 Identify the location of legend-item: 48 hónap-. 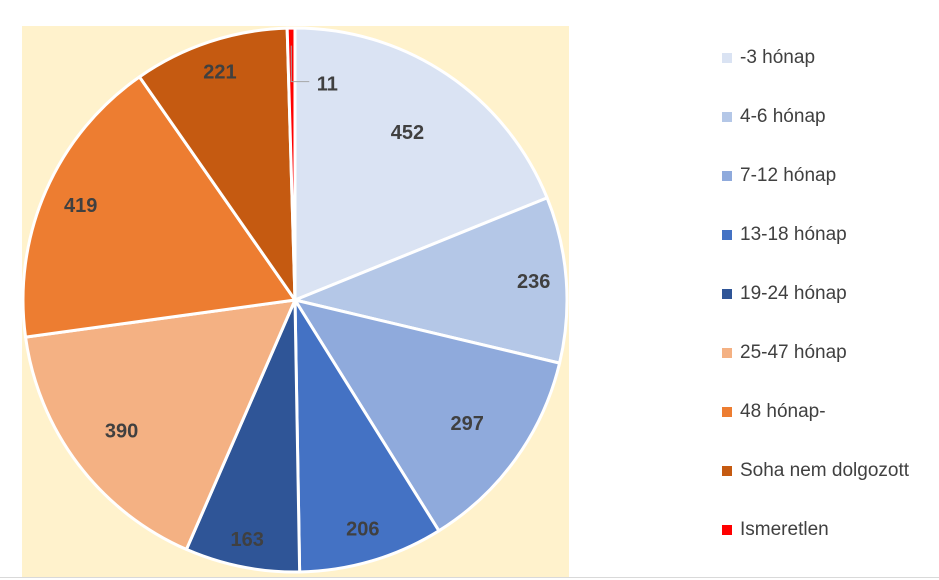
(774, 412).